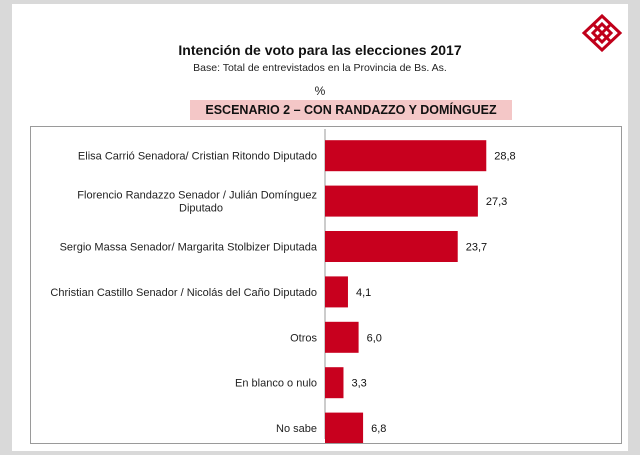 The width and height of the screenshot is (640, 455). What do you see at coordinates (602, 33) in the screenshot?
I see `diamond-logo-icon` at bounding box center [602, 33].